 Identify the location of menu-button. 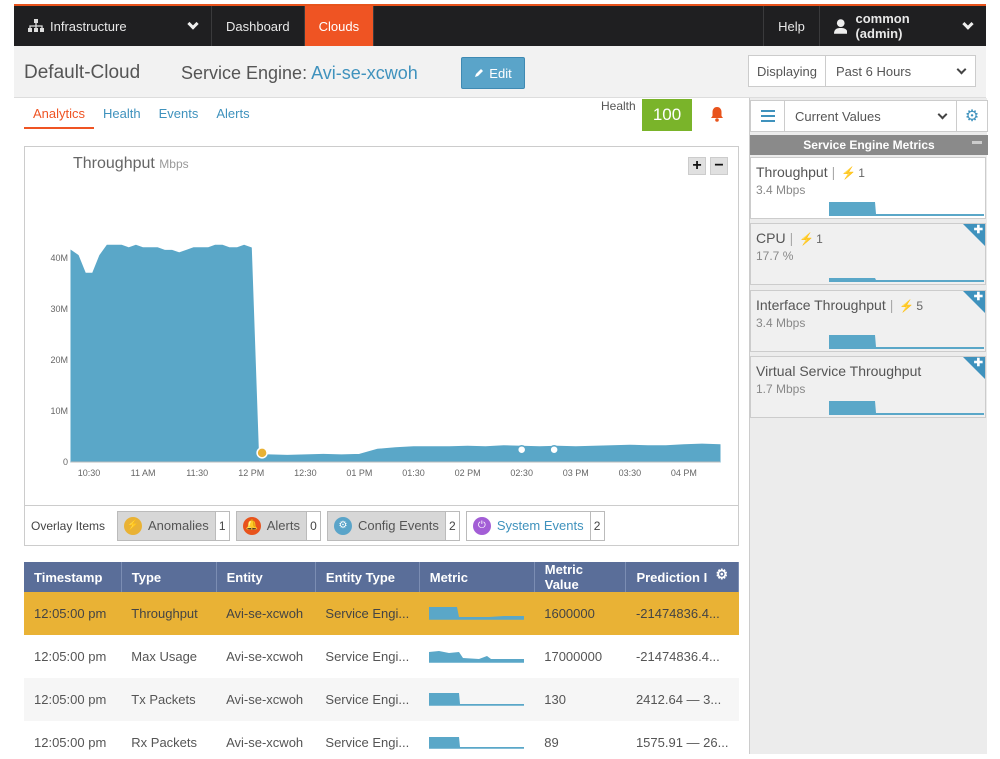
(768, 116).